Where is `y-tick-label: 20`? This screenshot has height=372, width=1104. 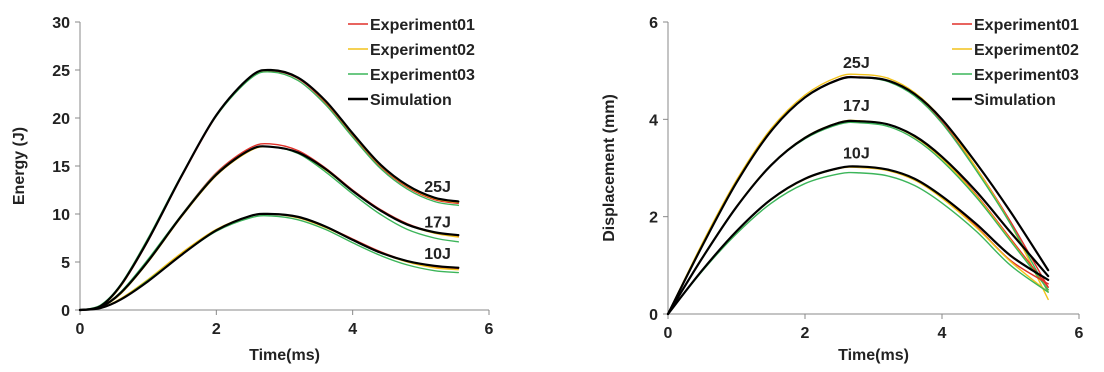 y-tick-label: 20 is located at coordinates (61, 119).